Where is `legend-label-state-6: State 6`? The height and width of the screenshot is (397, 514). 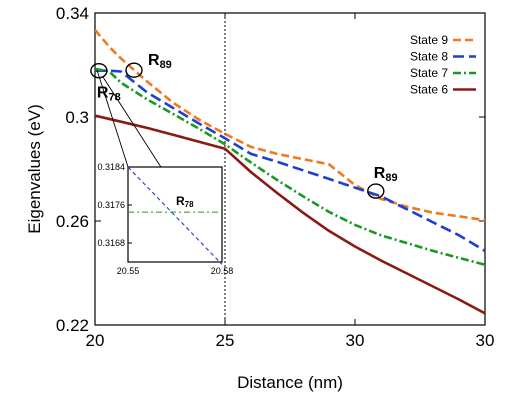
legend-label-state-6: State 6 is located at coordinates (429, 90).